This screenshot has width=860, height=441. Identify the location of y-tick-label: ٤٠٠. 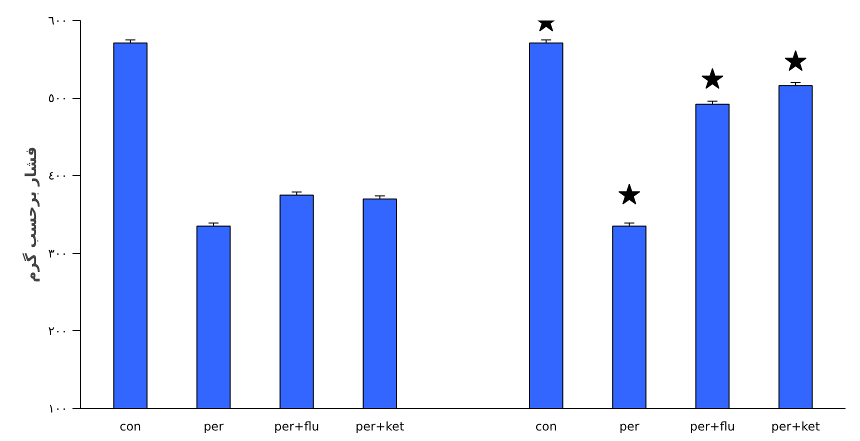
(58, 175).